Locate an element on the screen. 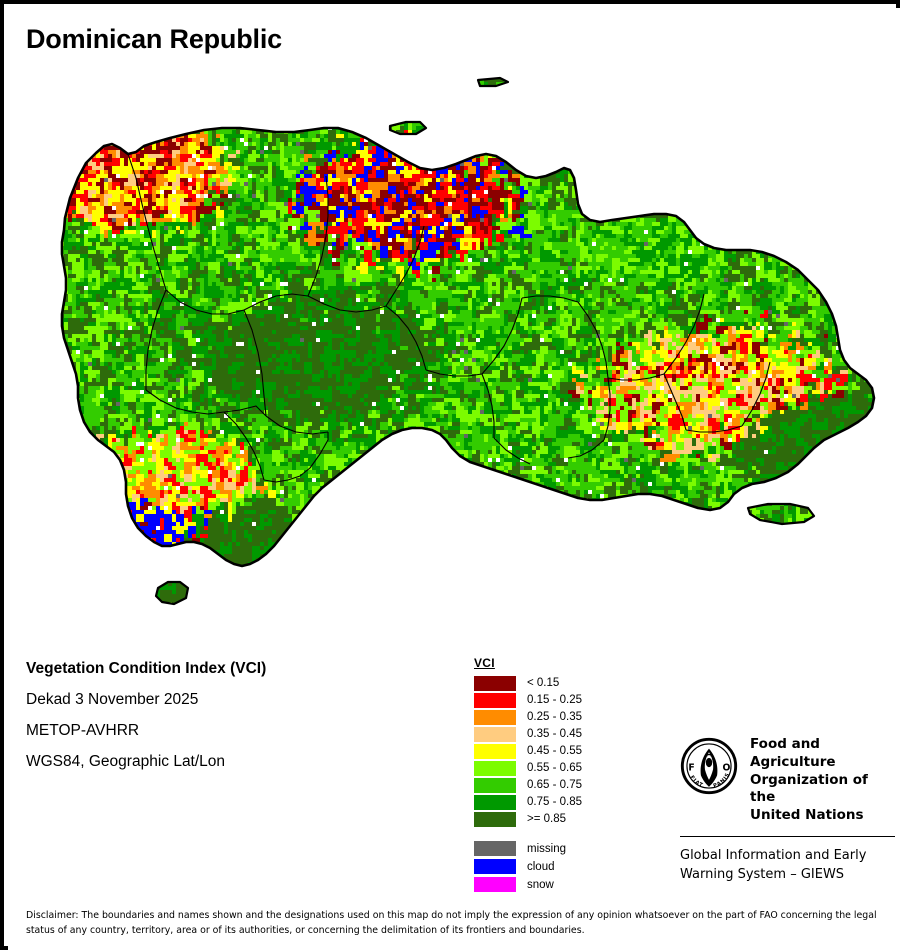 Image resolution: width=900 pixels, height=950 pixels. svg-text: A is located at coordinates (709, 755).